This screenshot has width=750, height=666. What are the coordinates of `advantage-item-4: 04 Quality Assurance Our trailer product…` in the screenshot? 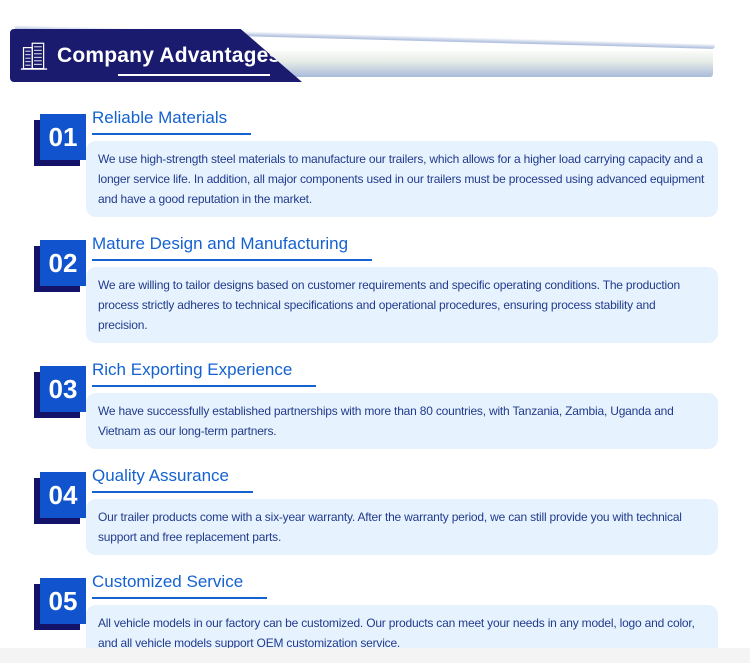 It's located at (379, 510).